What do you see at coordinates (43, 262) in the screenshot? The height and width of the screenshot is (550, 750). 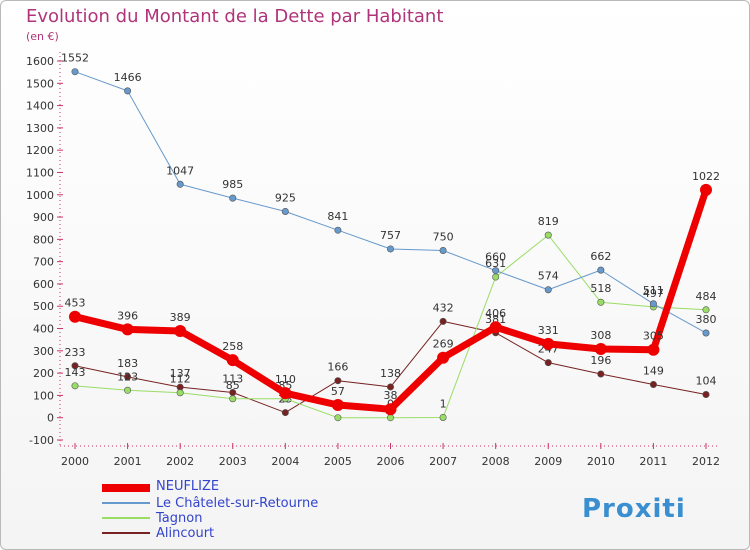 I see `y-tick-label: 700` at bounding box center [43, 262].